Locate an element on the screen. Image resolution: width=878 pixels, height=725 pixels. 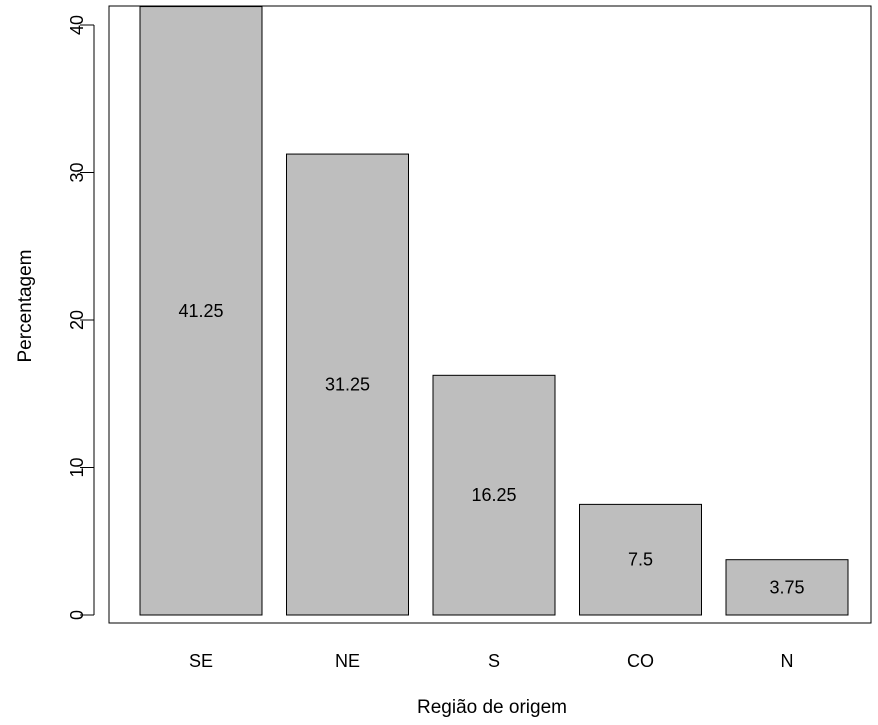
y-tick-label: 40 is located at coordinates (77, 25).